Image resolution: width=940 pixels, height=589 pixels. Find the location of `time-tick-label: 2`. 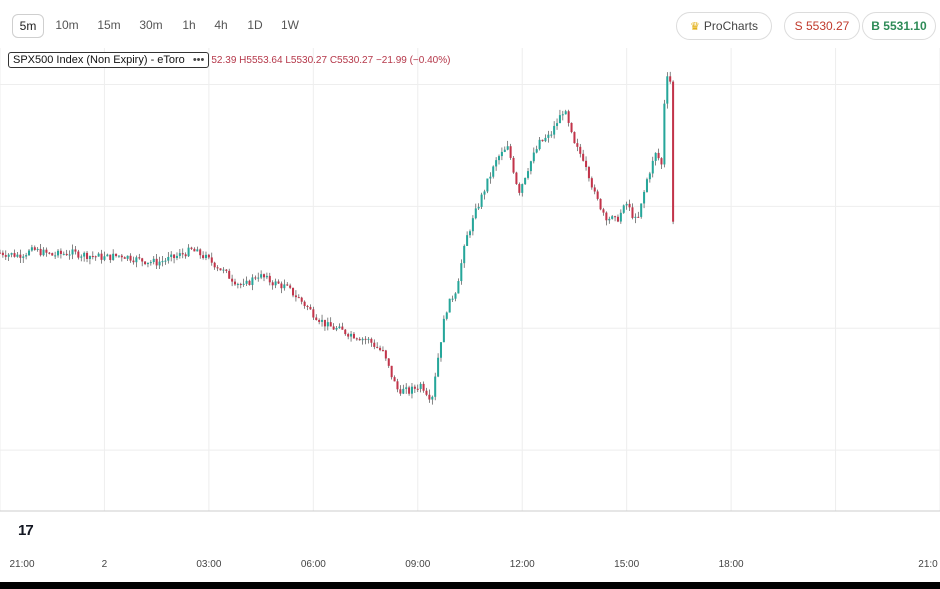

time-tick-label: 2 is located at coordinates (105, 564).